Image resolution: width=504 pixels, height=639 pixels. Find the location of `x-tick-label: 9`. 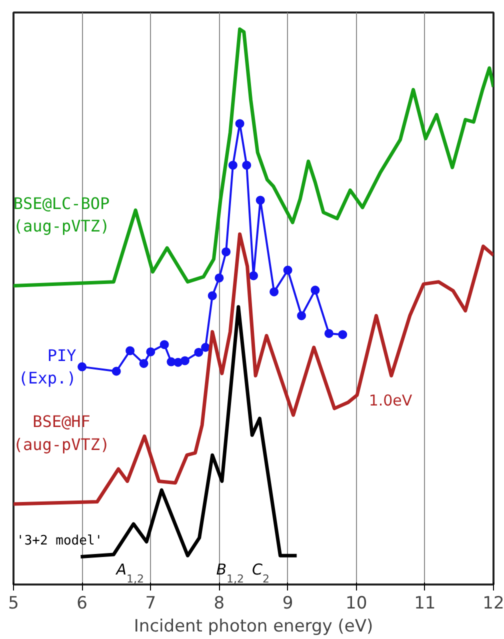

x-tick-label: 9 is located at coordinates (288, 604).